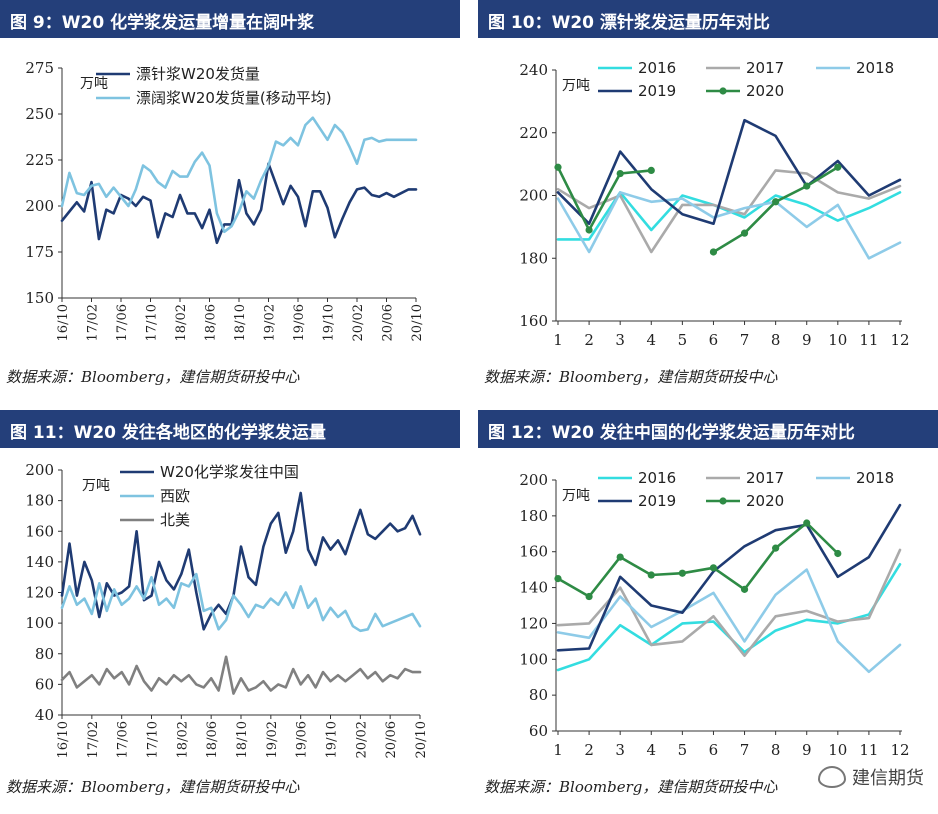 The image size is (938, 814). Describe the element at coordinates (421, 739) in the screenshot. I see `x-tick-label: 20/10` at that location.